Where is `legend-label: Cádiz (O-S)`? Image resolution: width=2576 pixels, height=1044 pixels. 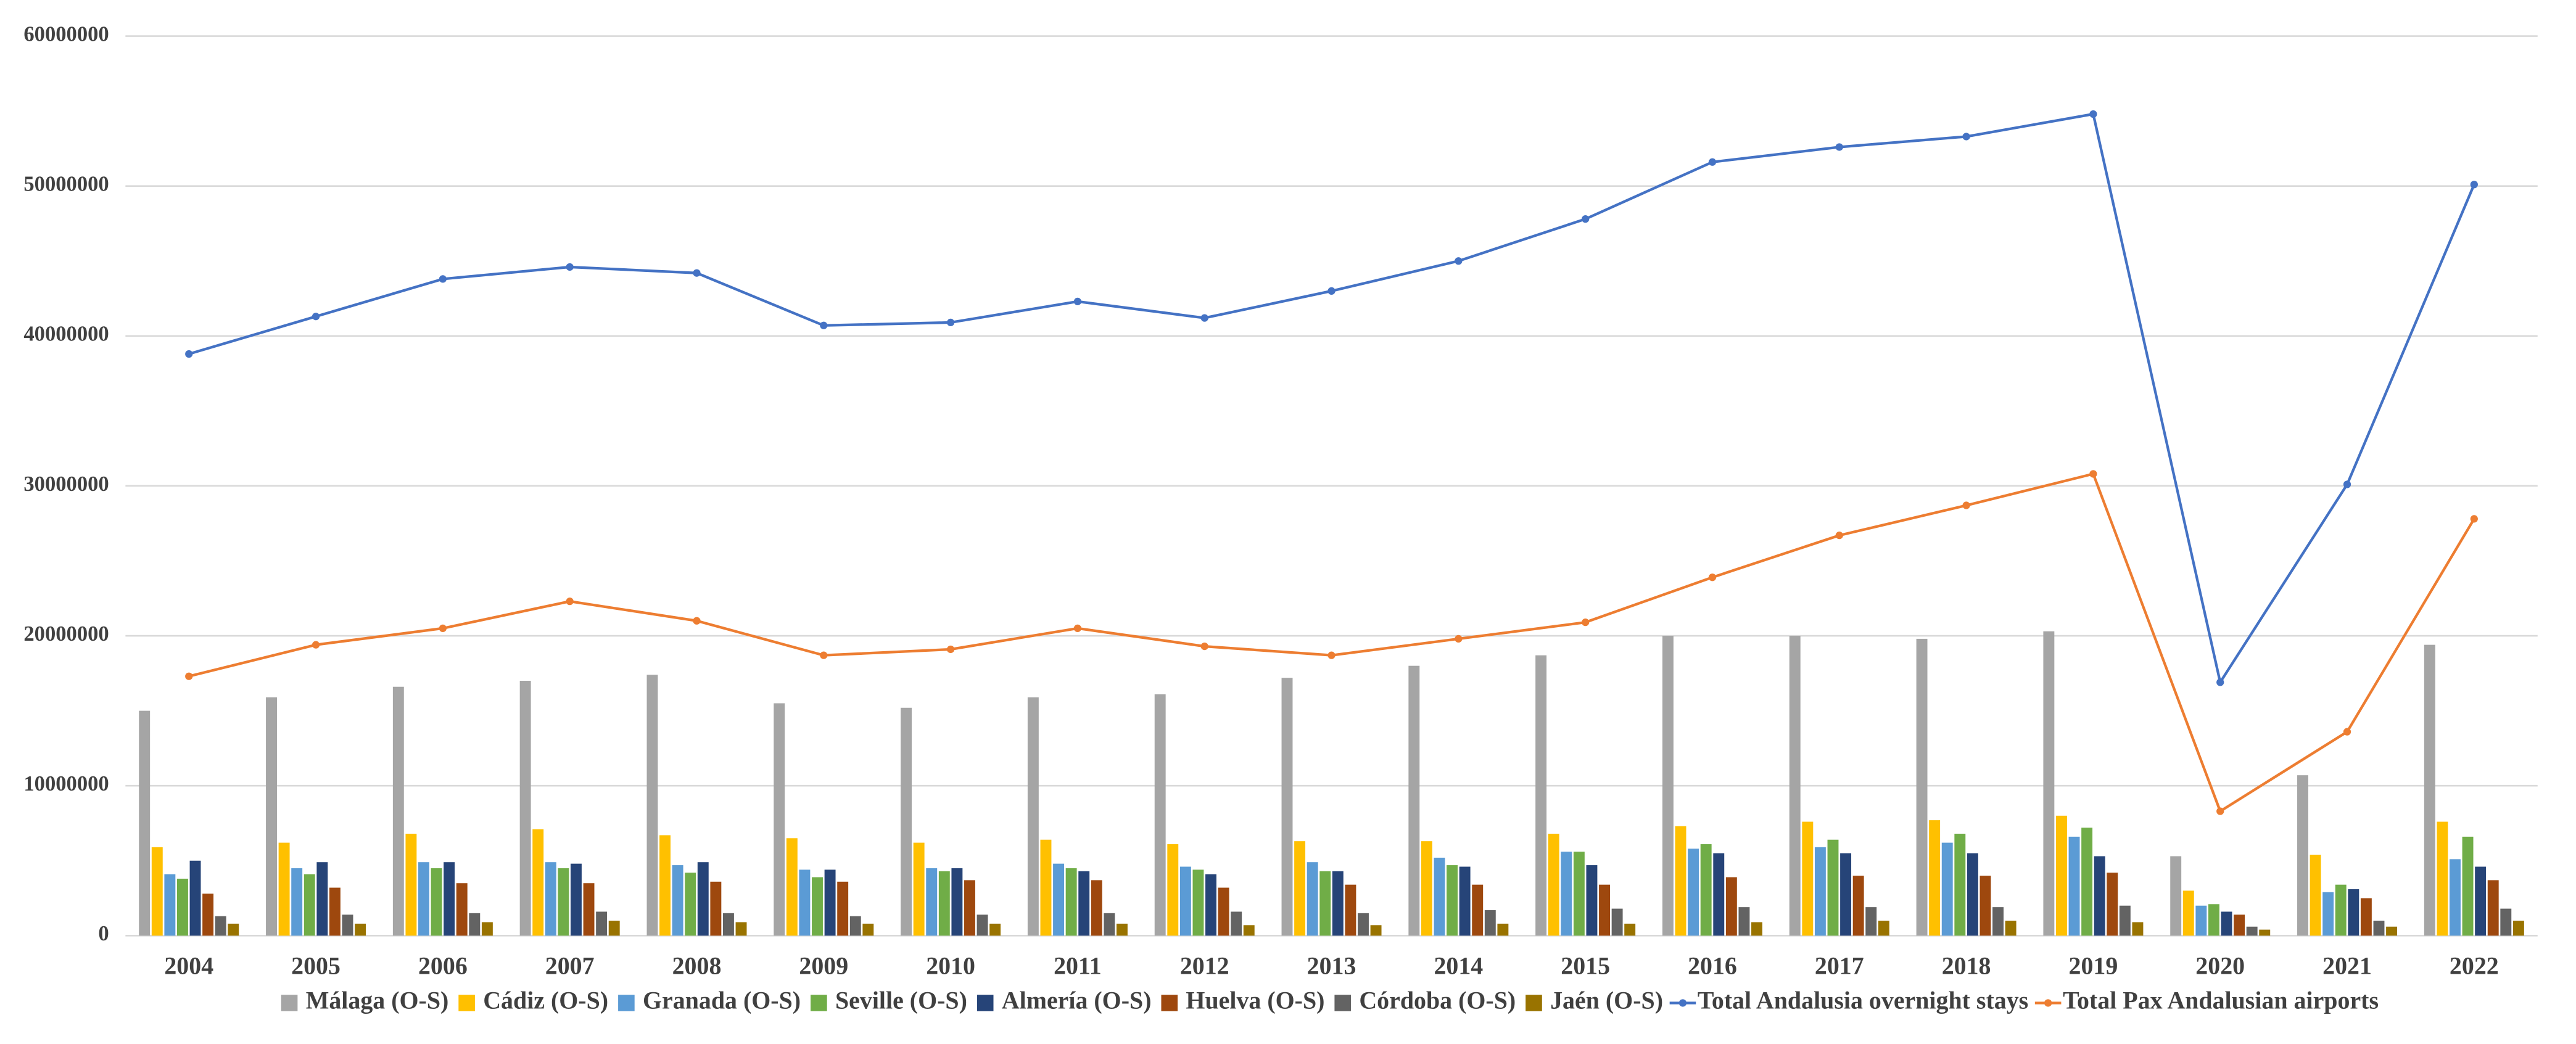 legend-label: Cádiz (O-S) is located at coordinates (545, 1000).